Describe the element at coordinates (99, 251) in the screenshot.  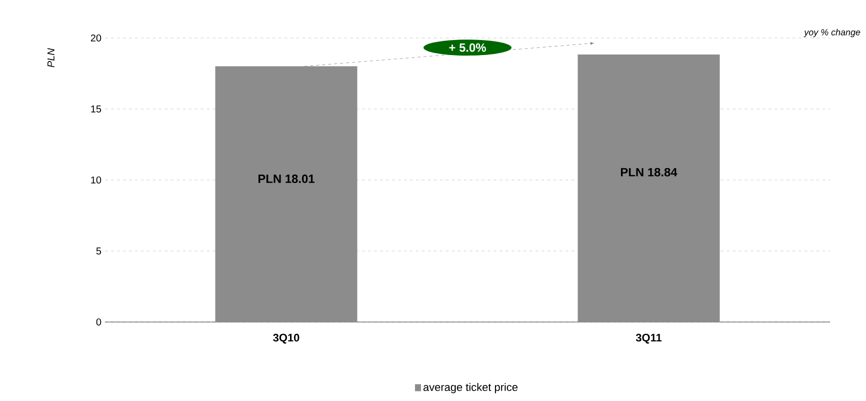
I see `y-tick-label: 5` at that location.